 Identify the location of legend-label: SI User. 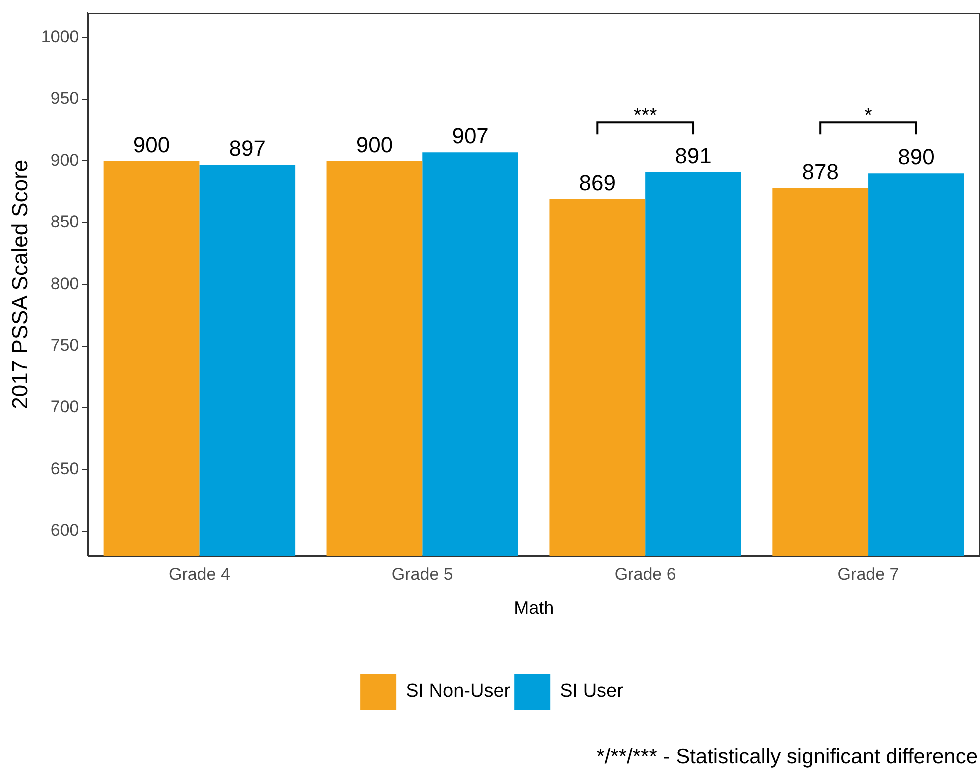
(592, 691).